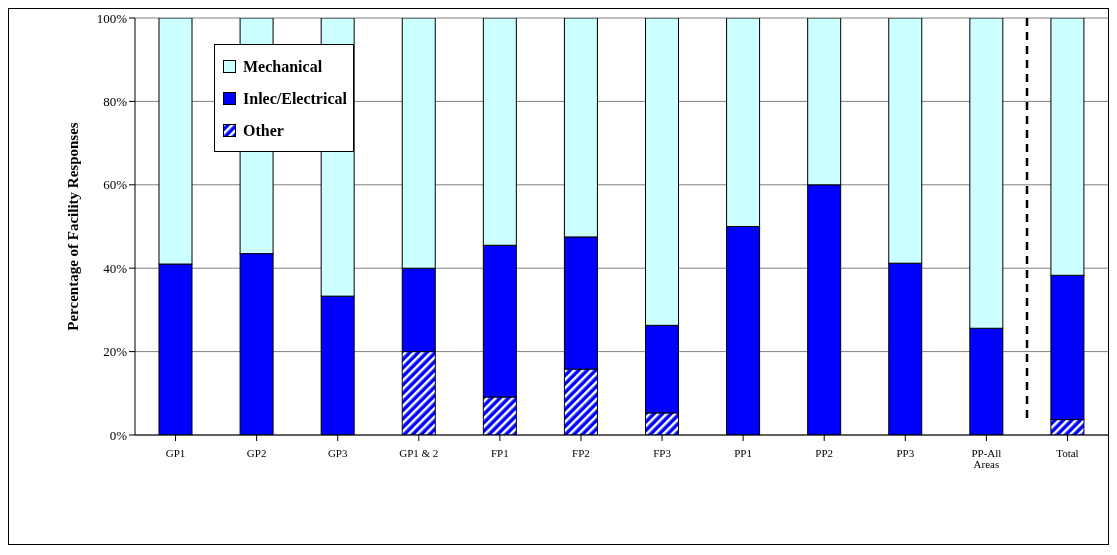 Image resolution: width=1117 pixels, height=555 pixels. Describe the element at coordinates (115, 268) in the screenshot. I see `y-tick-label: 40%` at that location.